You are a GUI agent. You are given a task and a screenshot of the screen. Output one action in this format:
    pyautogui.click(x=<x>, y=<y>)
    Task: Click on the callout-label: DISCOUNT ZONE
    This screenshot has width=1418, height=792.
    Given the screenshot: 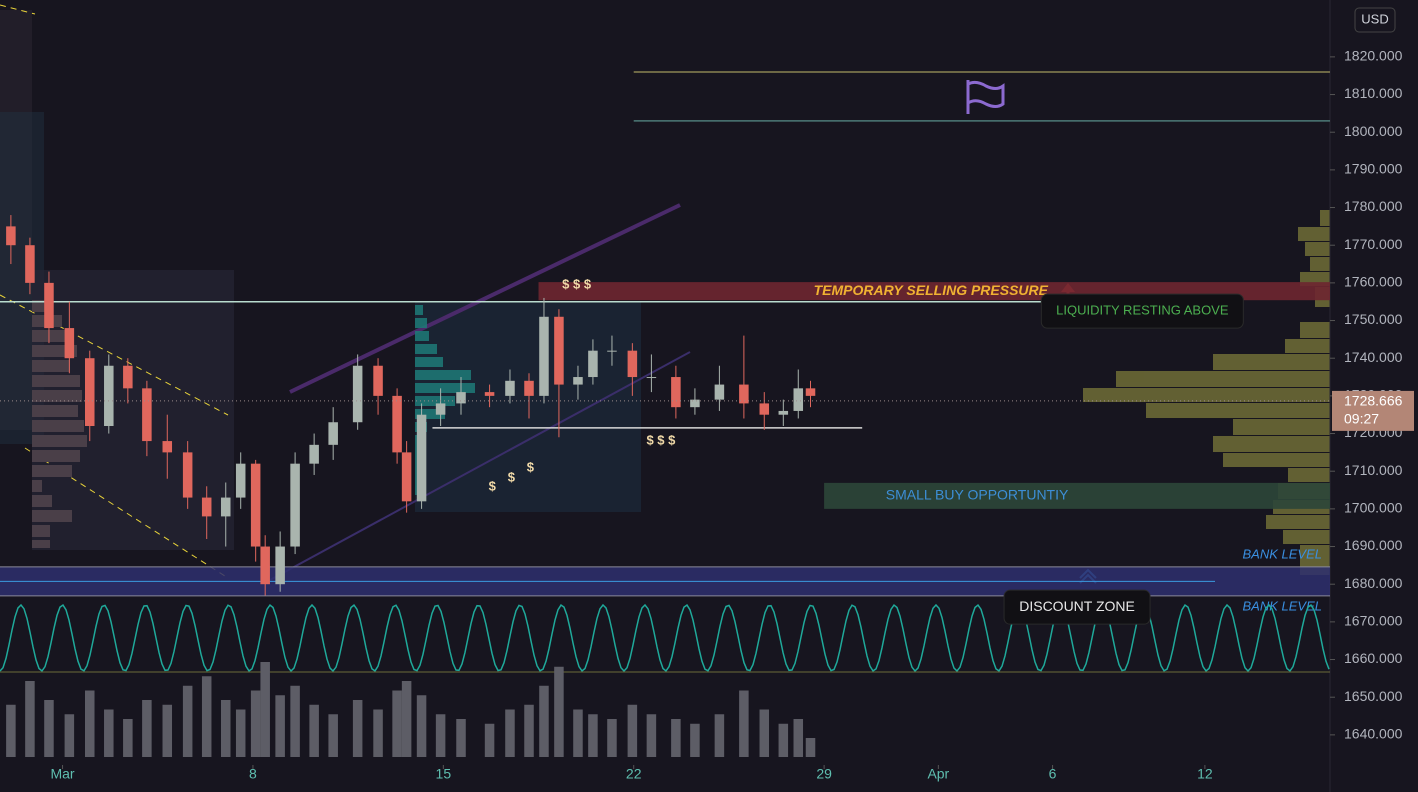 What is the action you would take?
    pyautogui.click(x=1077, y=606)
    